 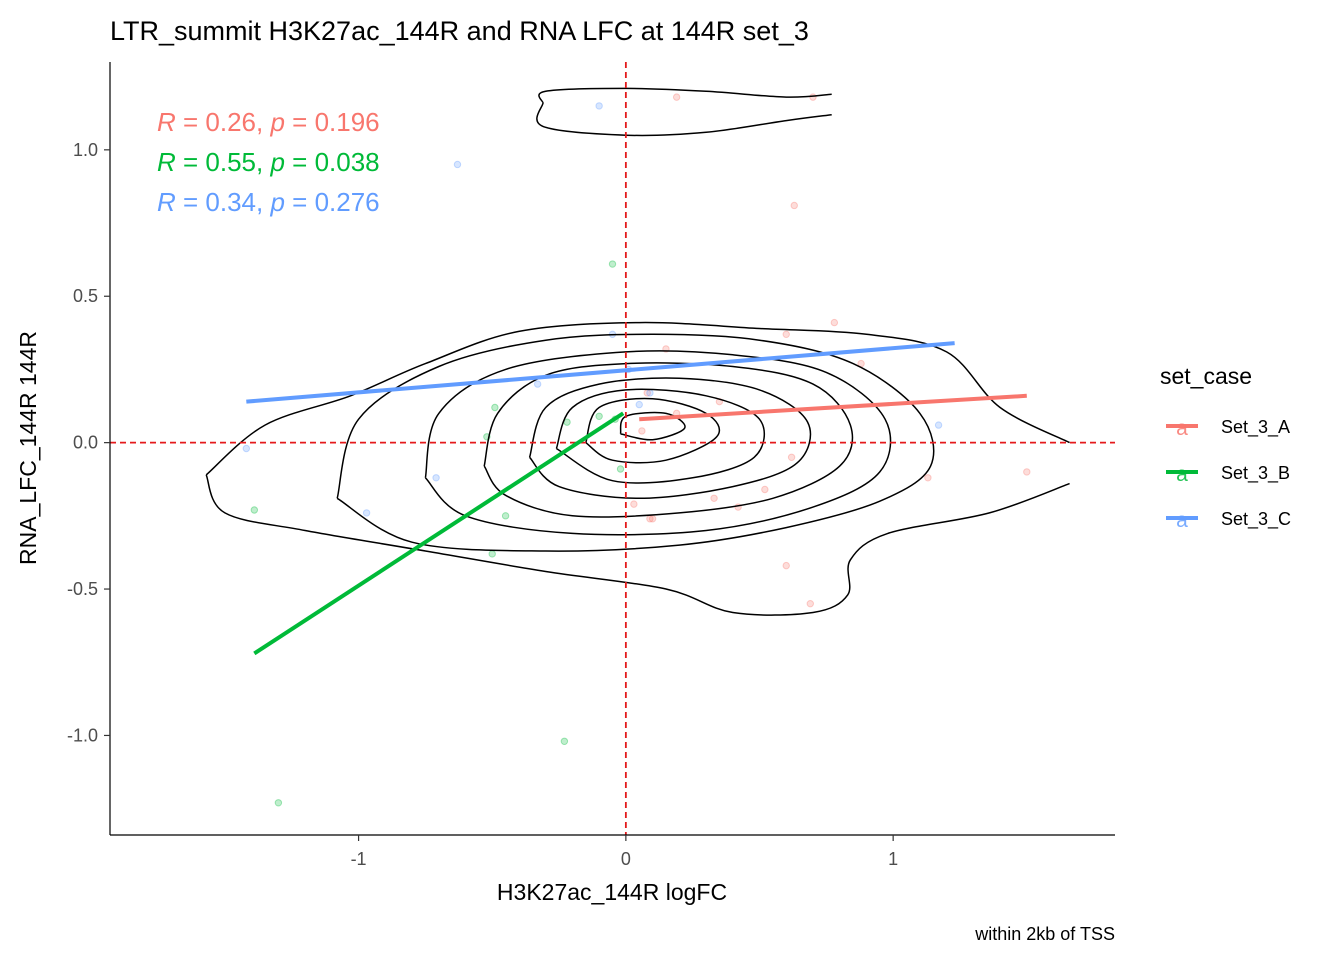 What do you see at coordinates (82, 589) in the screenshot?
I see `y-tick-label: -0.5` at bounding box center [82, 589].